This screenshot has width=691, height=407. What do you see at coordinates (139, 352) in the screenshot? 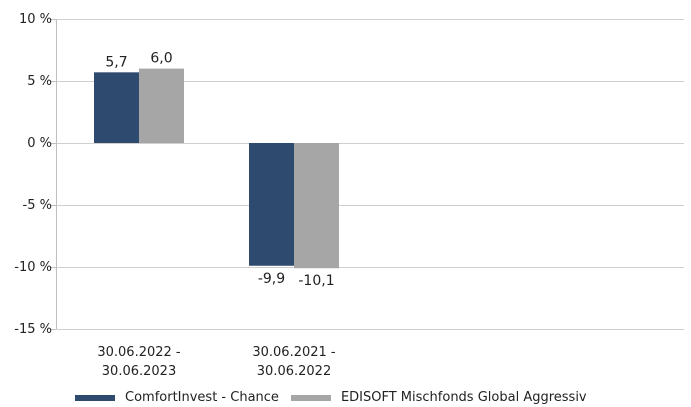
I see `x-category-label: 30.06.2022 -` at bounding box center [139, 352].